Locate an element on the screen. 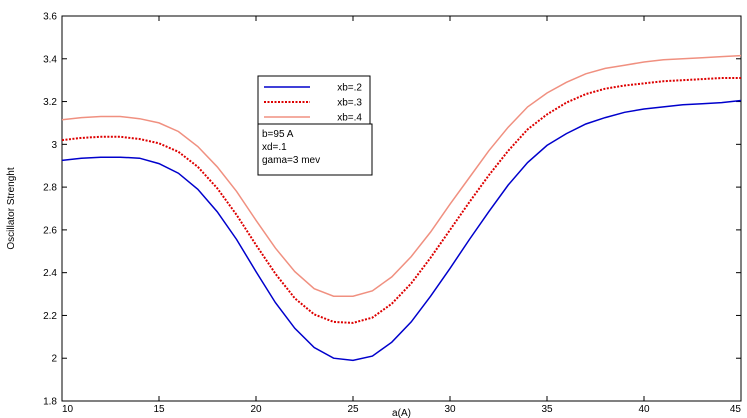 The image size is (747, 418). parameter-note-line: b=95 A is located at coordinates (278, 134).